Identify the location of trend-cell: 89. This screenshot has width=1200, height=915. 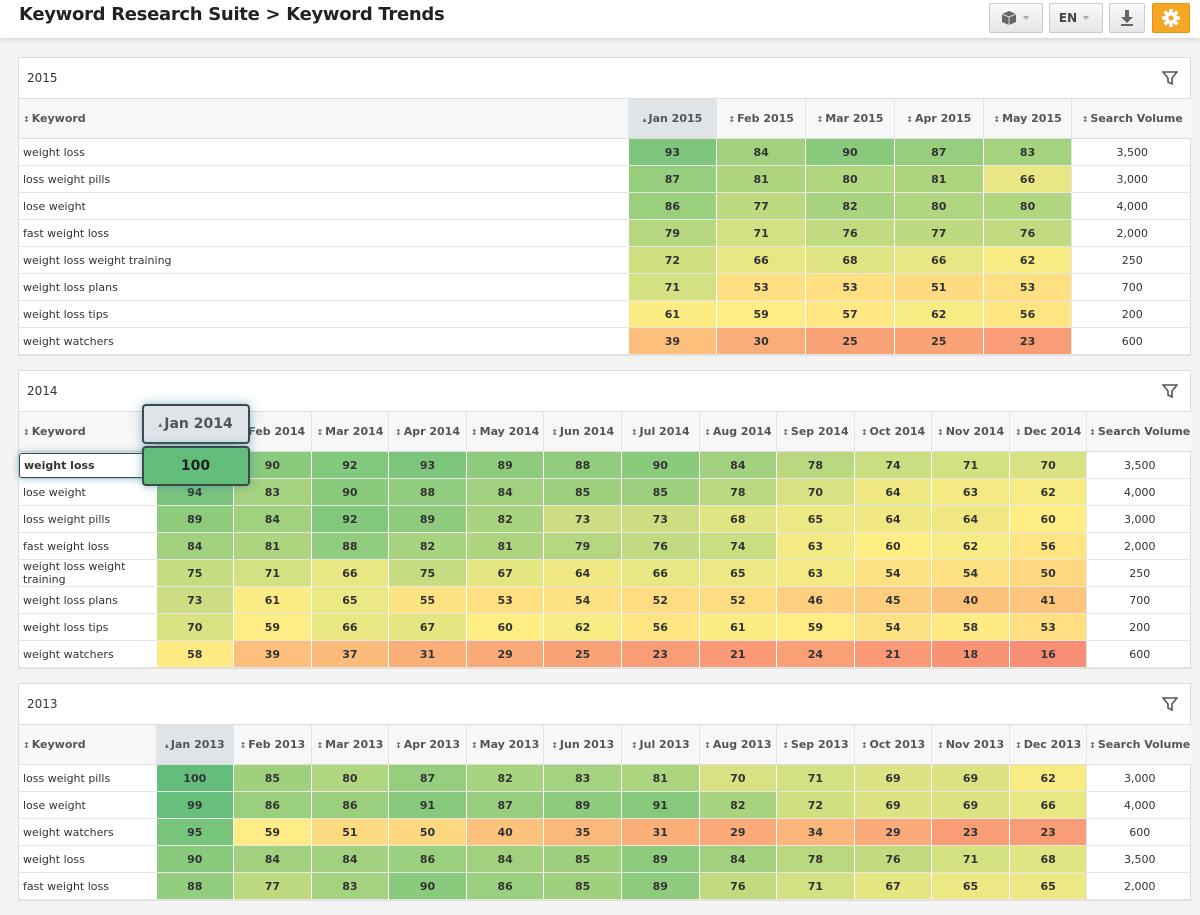
(195, 519).